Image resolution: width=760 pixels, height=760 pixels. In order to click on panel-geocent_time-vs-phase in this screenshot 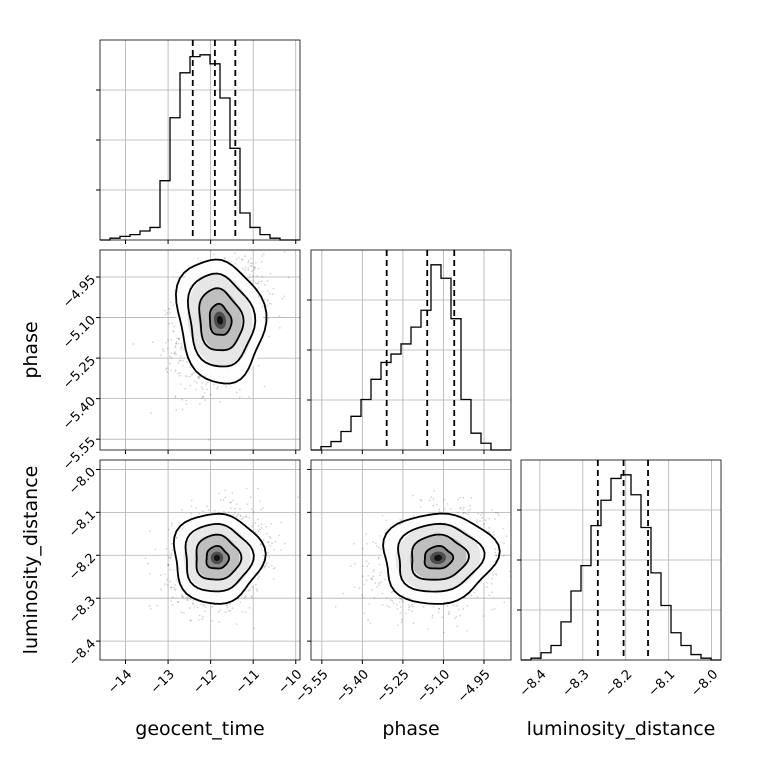, I will do `click(211, 338)`.